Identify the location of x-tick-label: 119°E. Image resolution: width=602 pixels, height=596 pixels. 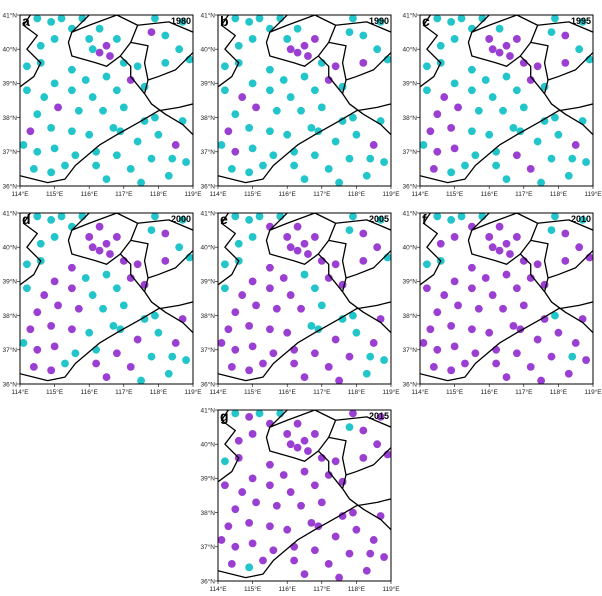
(391, 194).